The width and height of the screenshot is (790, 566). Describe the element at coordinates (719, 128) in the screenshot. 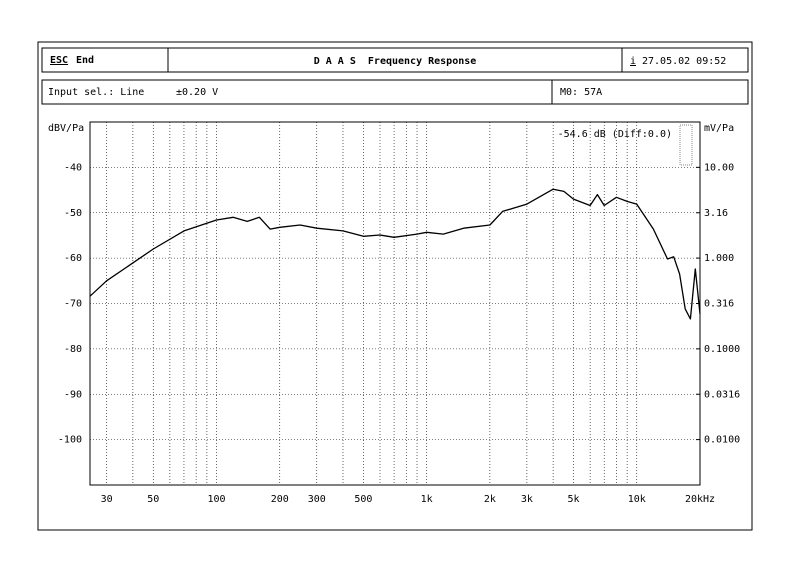

I see `y2-axis-label: mV/Pa` at that location.